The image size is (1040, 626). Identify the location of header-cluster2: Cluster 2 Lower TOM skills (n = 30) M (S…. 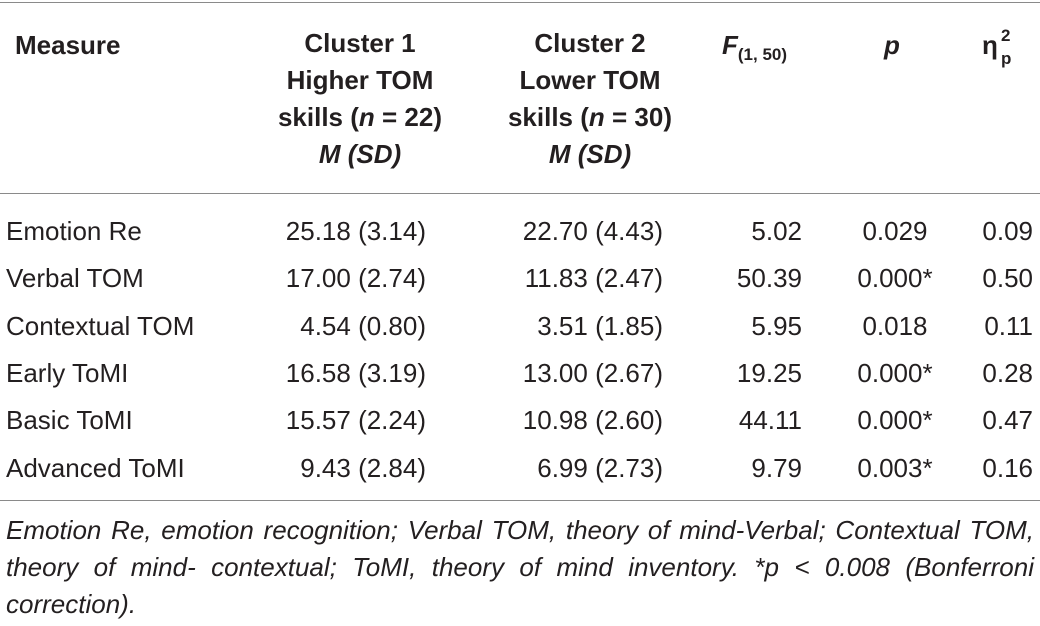
(590, 98).